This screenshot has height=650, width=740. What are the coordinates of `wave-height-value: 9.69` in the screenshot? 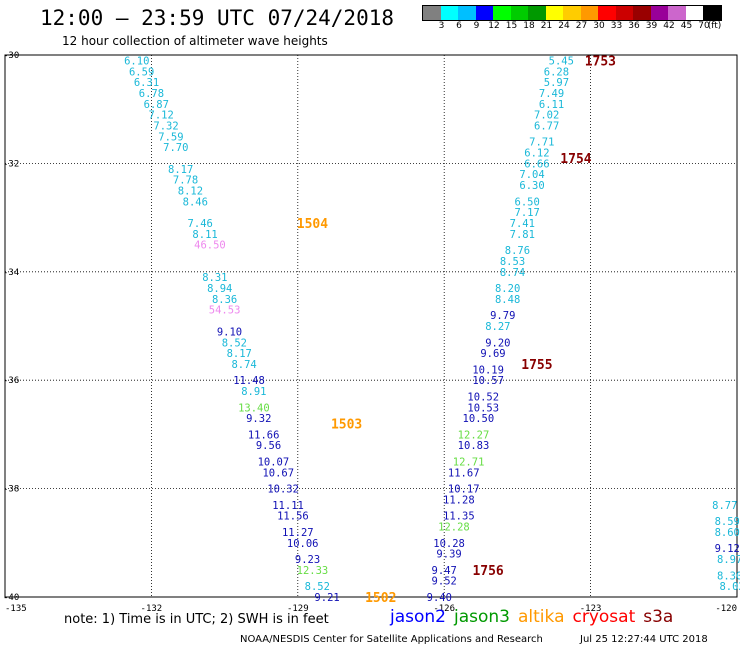 It's located at (492, 354).